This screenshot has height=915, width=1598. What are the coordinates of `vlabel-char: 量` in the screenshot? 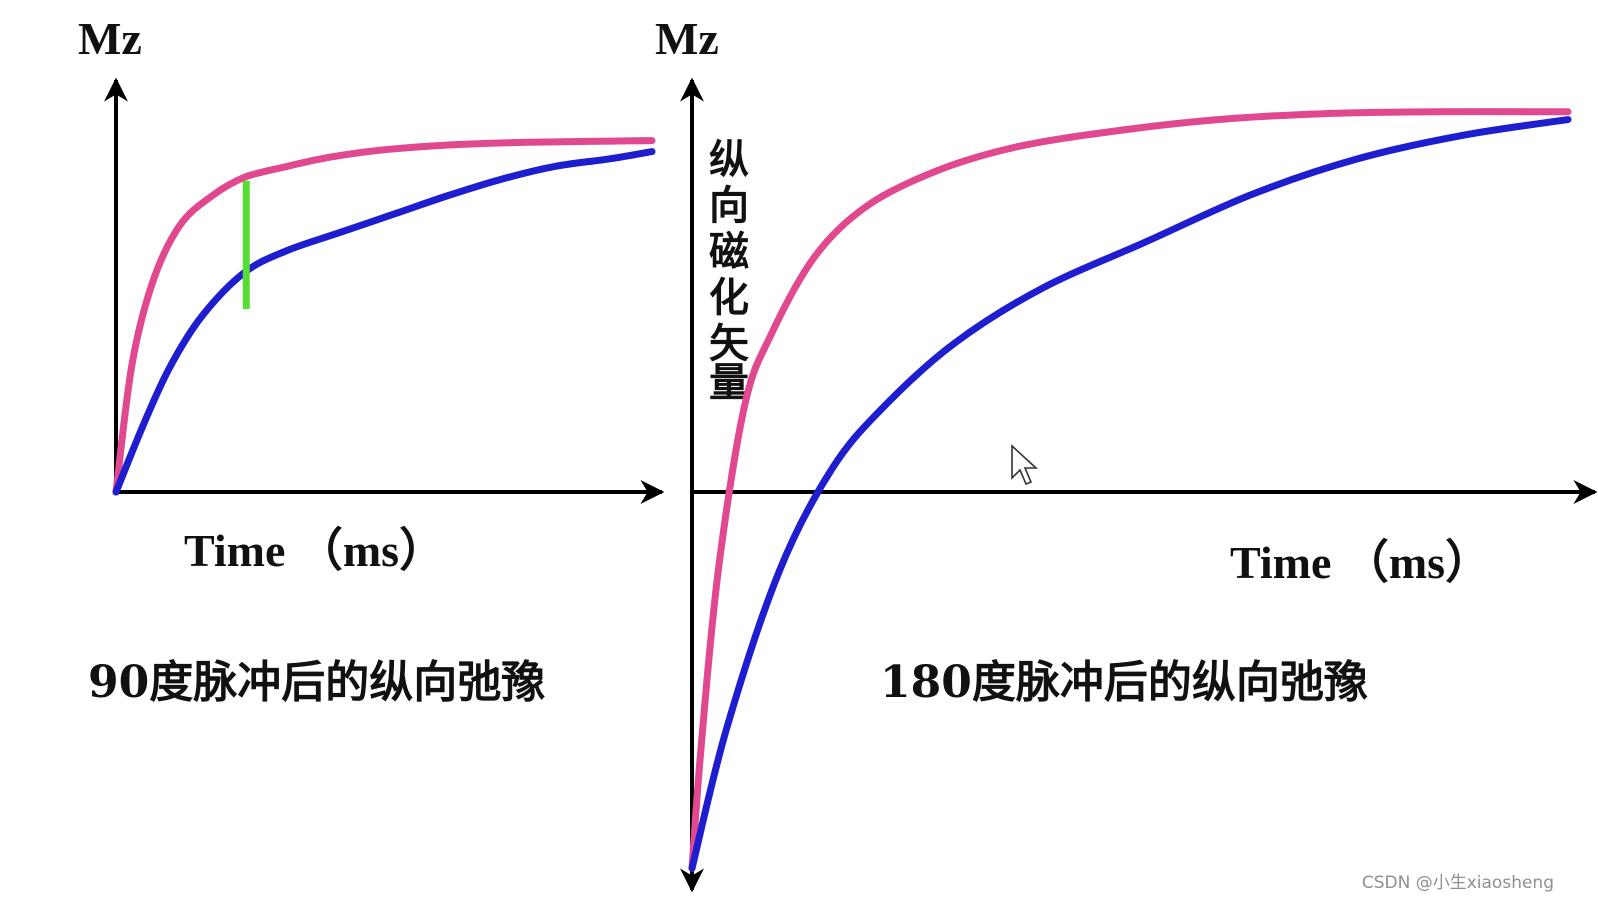 It's located at (729, 383).